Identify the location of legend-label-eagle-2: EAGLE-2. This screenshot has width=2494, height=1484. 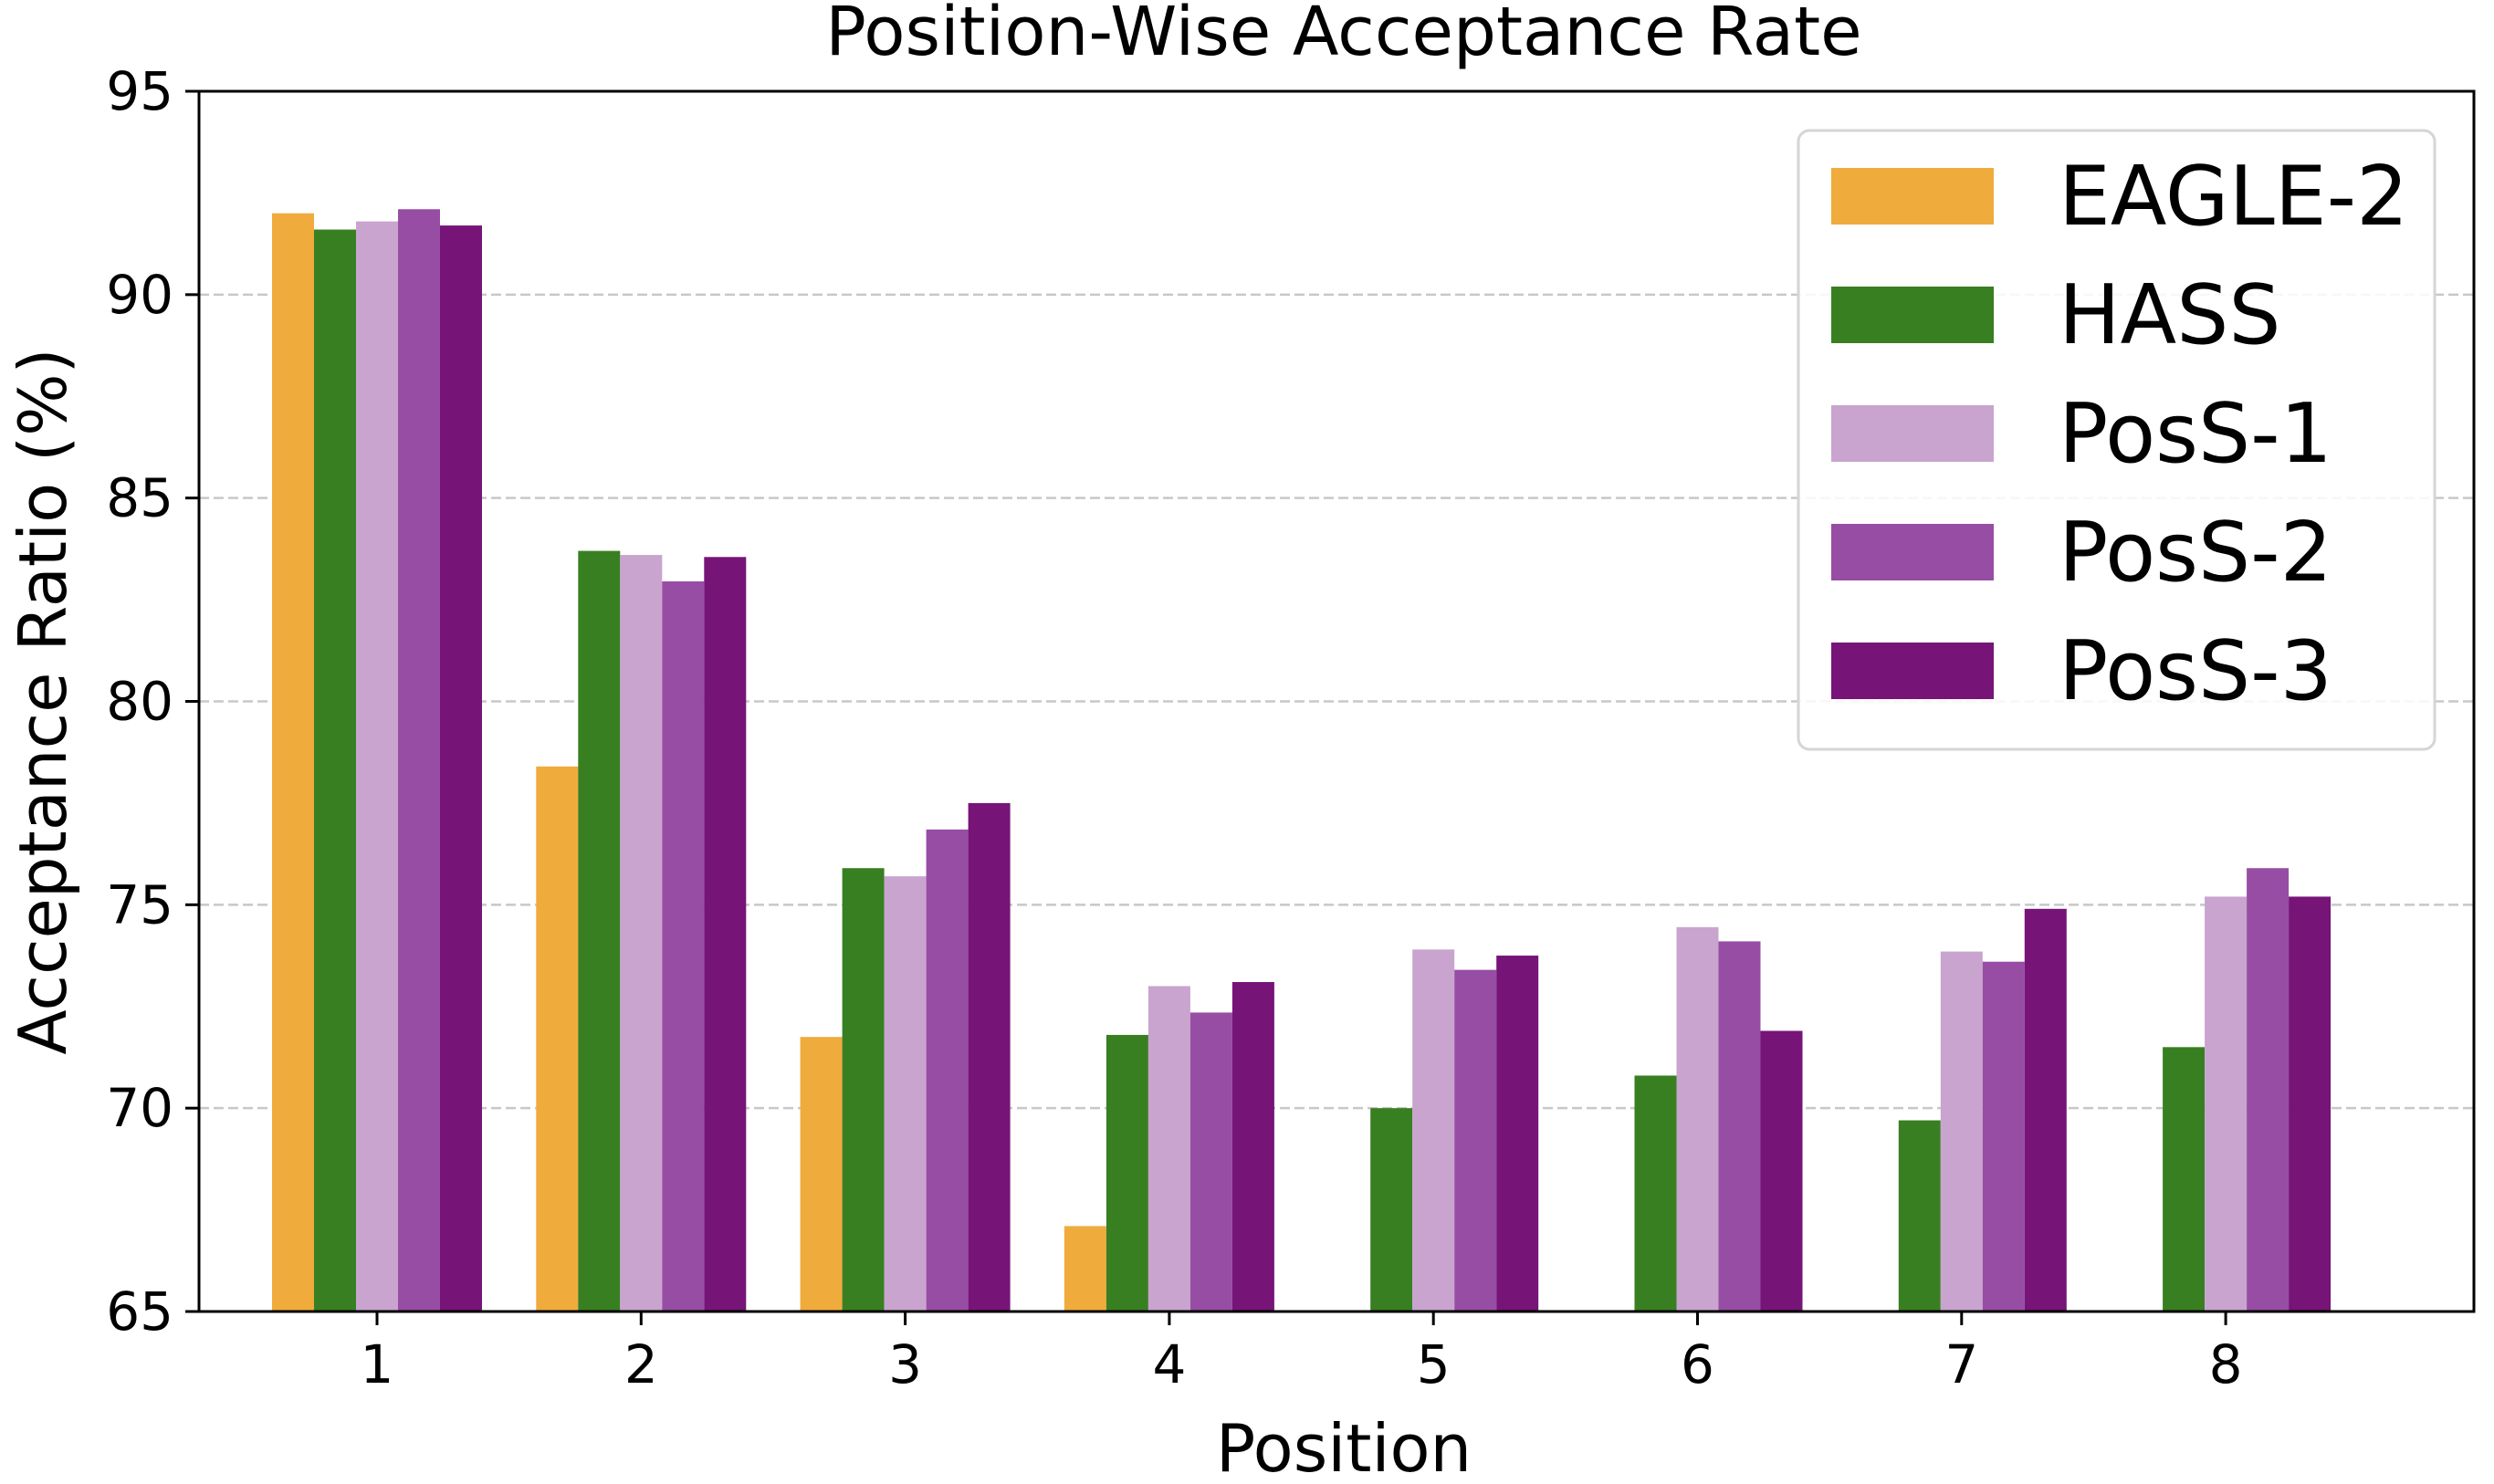
(2233, 197).